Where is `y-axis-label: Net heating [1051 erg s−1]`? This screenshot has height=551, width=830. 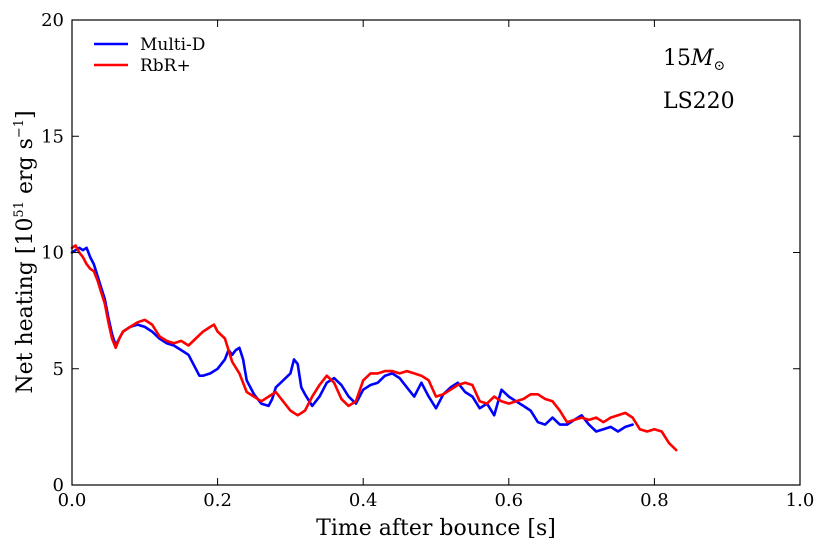 y-axis-label: Net heating [1051 erg s−1] is located at coordinates (25, 251).